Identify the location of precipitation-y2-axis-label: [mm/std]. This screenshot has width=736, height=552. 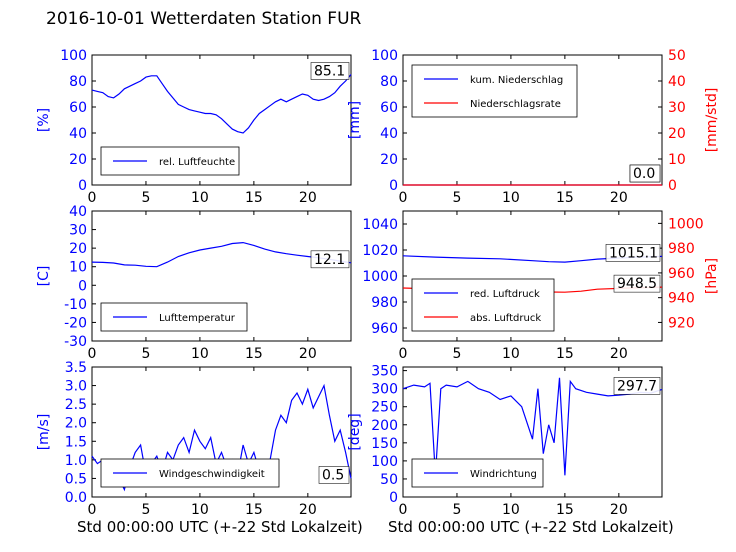
(712, 120).